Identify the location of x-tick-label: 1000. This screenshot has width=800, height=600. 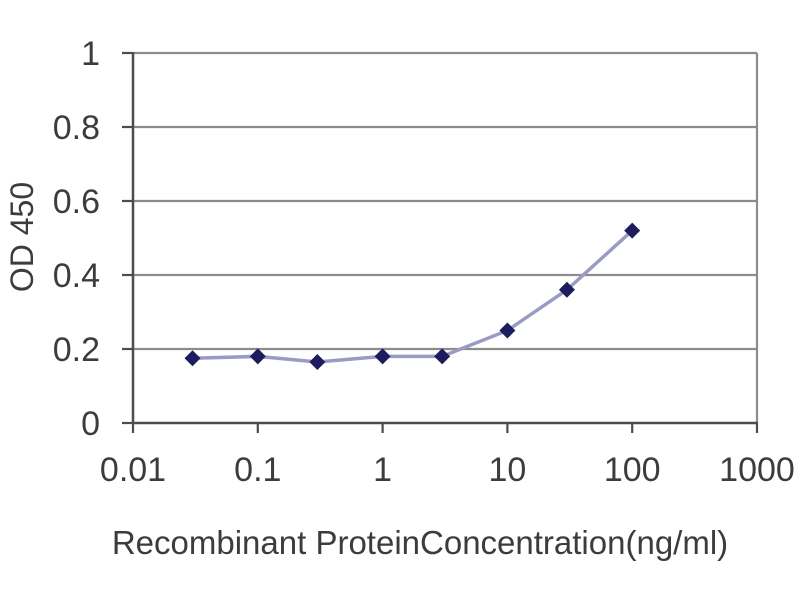
(757, 470).